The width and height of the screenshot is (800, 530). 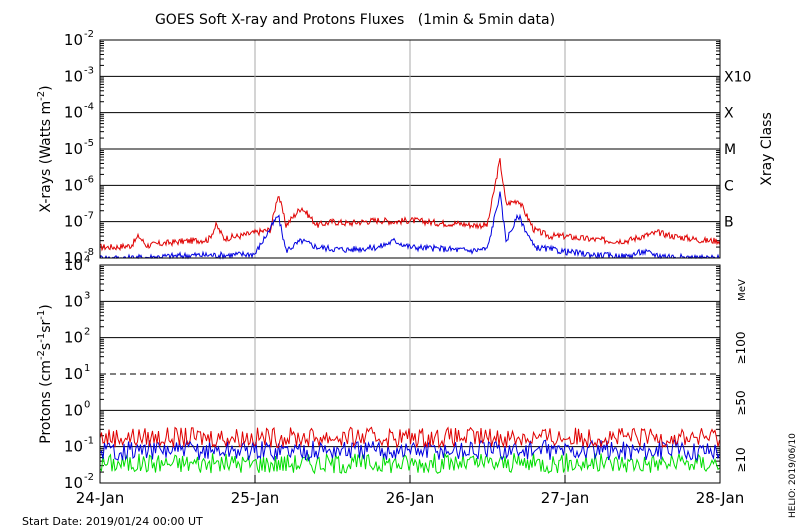 I want to click on xray-class-axis-label: Xray Class, so click(x=767, y=149).